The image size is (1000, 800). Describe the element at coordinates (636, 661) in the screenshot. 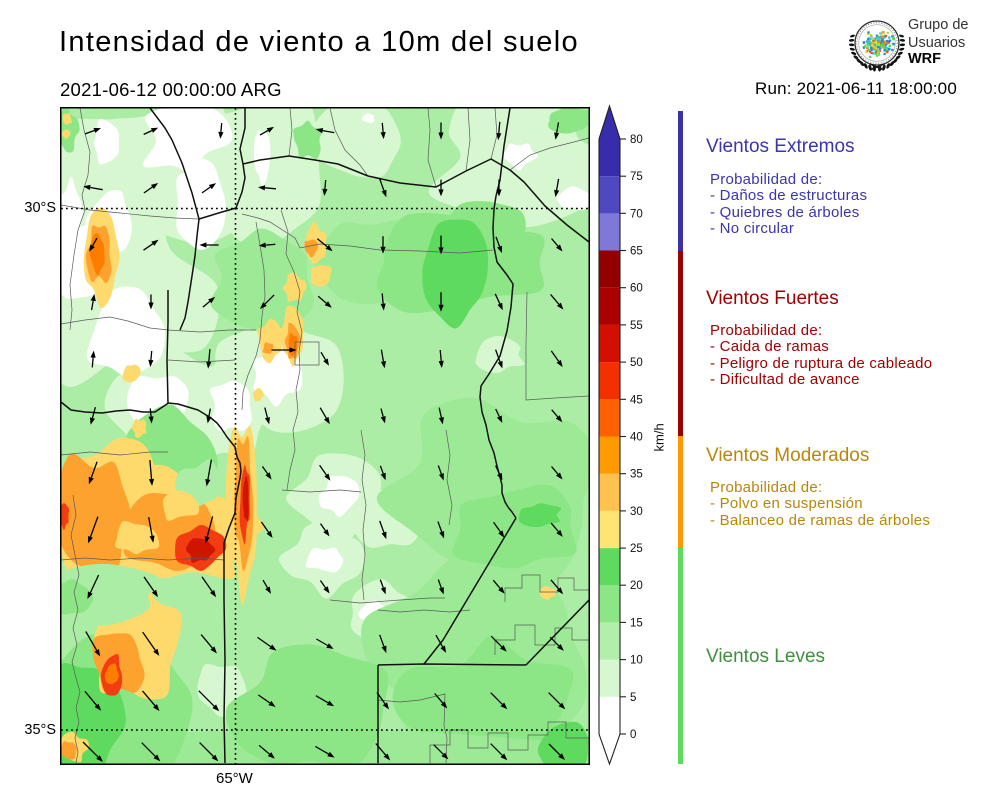

I see `svg-text: 10` at that location.